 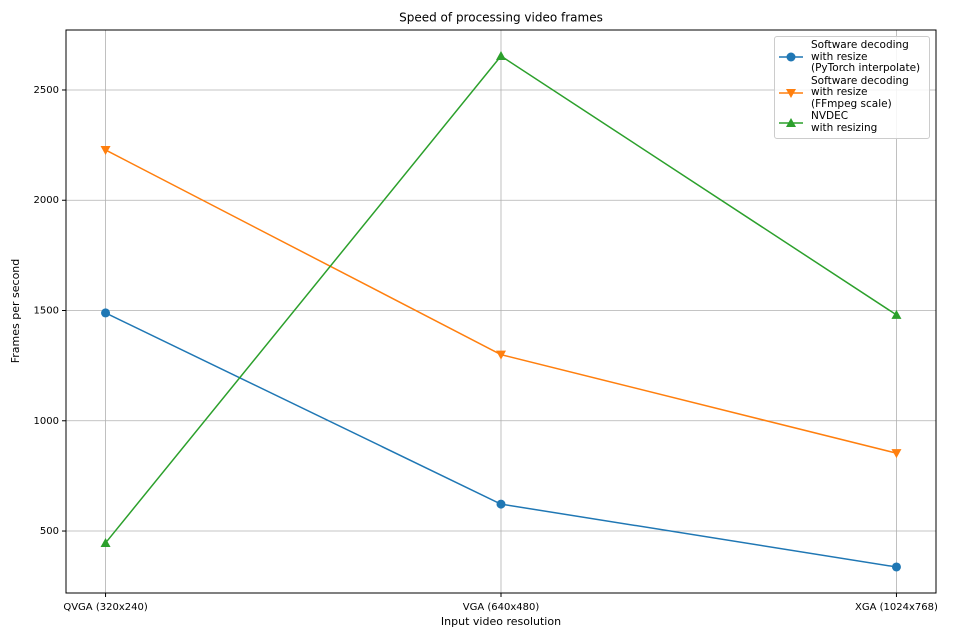 I want to click on y-tick-label: 500, so click(x=49, y=531).